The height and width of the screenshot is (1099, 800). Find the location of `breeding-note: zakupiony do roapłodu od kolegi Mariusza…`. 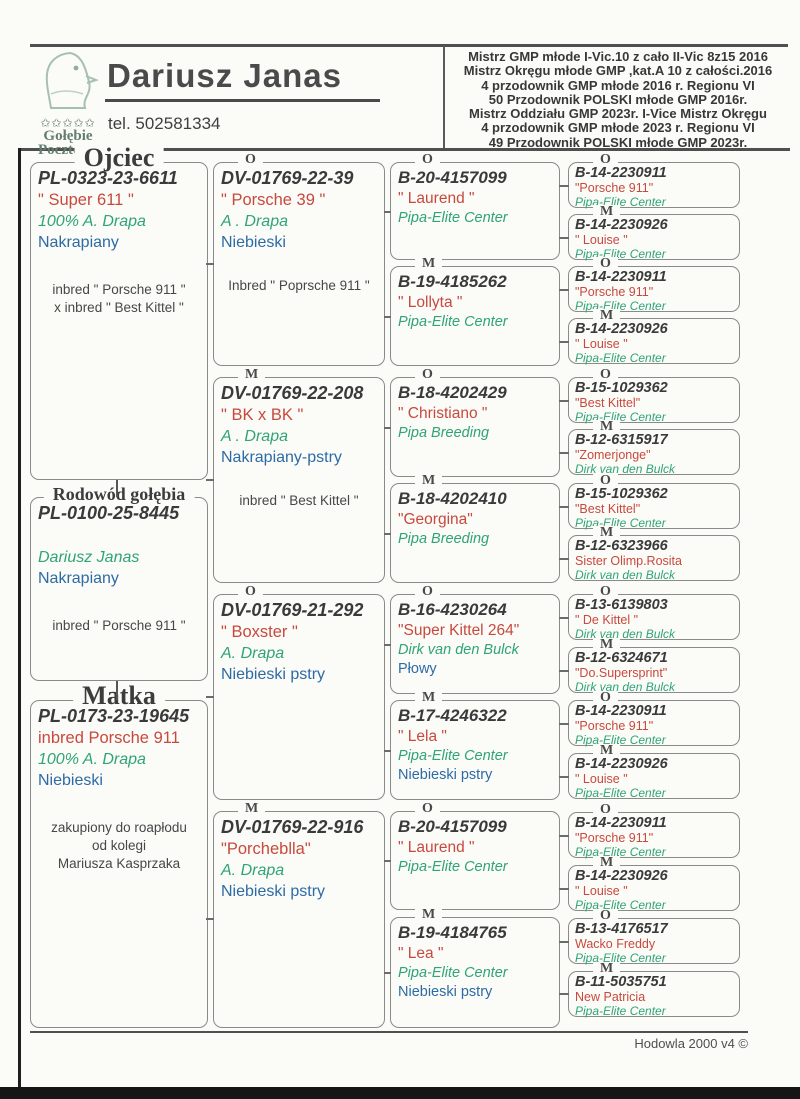

breeding-note: zakupiony do roapłodu od kolegi Mariusza… is located at coordinates (119, 845).